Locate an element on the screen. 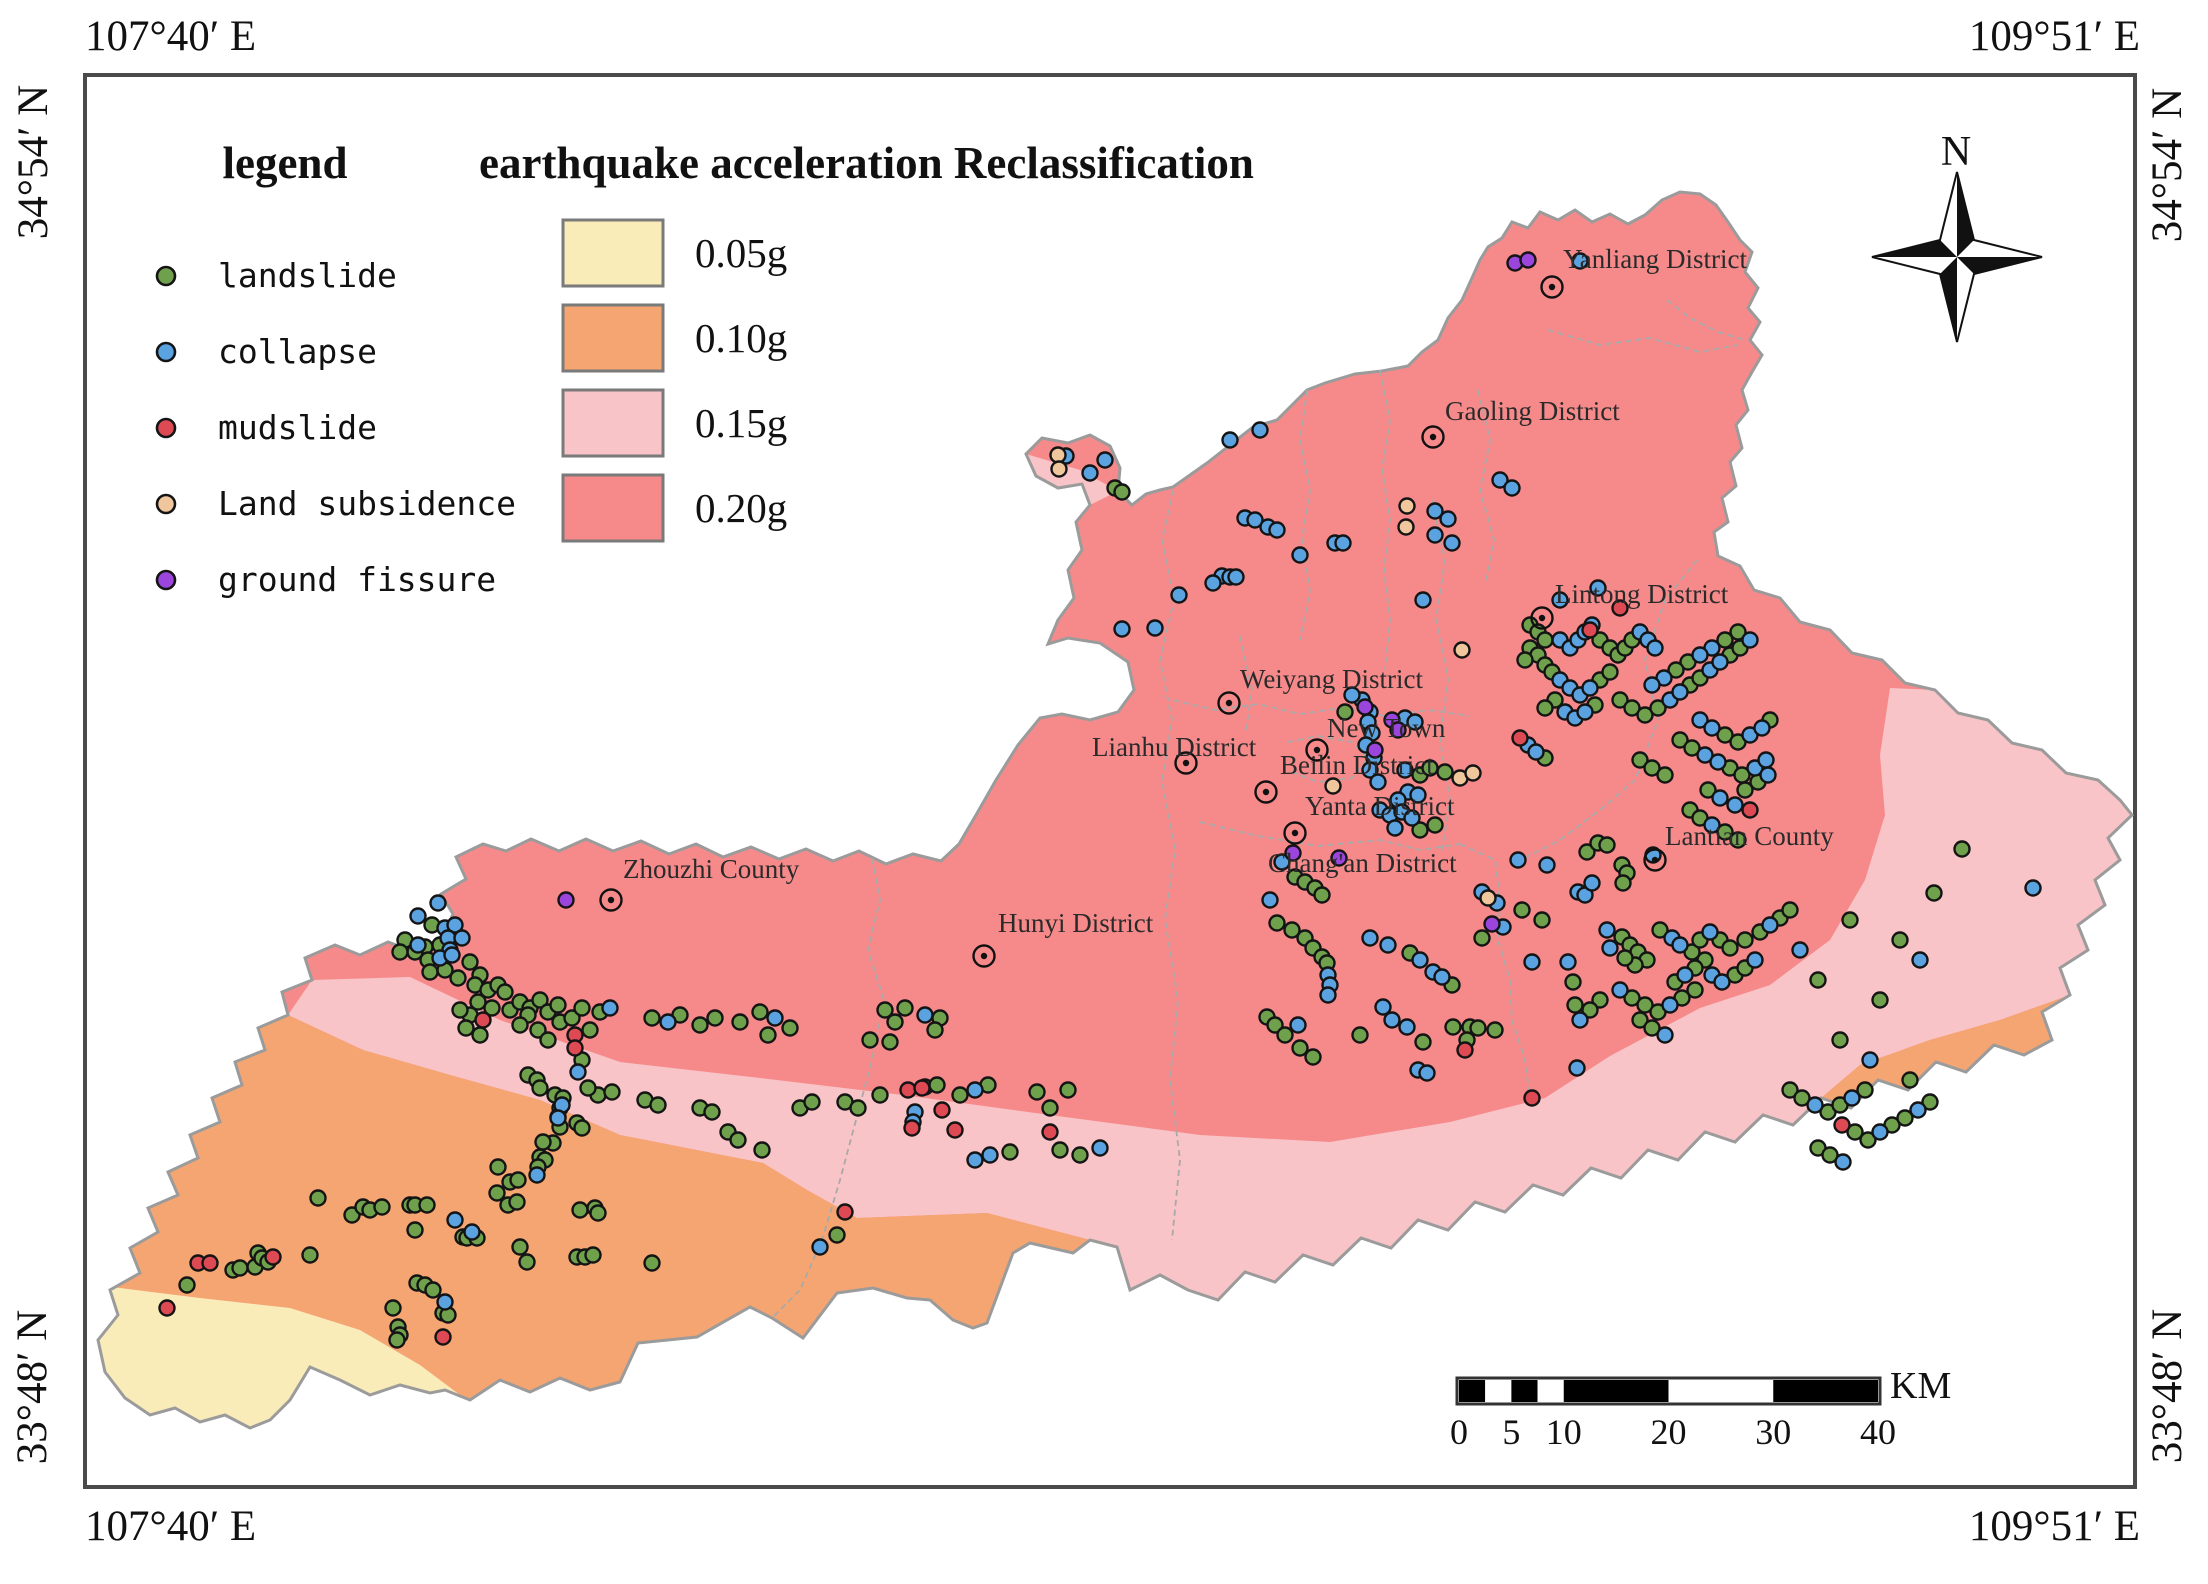 This screenshot has height=1584, width=2208. class-swatch is located at coordinates (613, 253).